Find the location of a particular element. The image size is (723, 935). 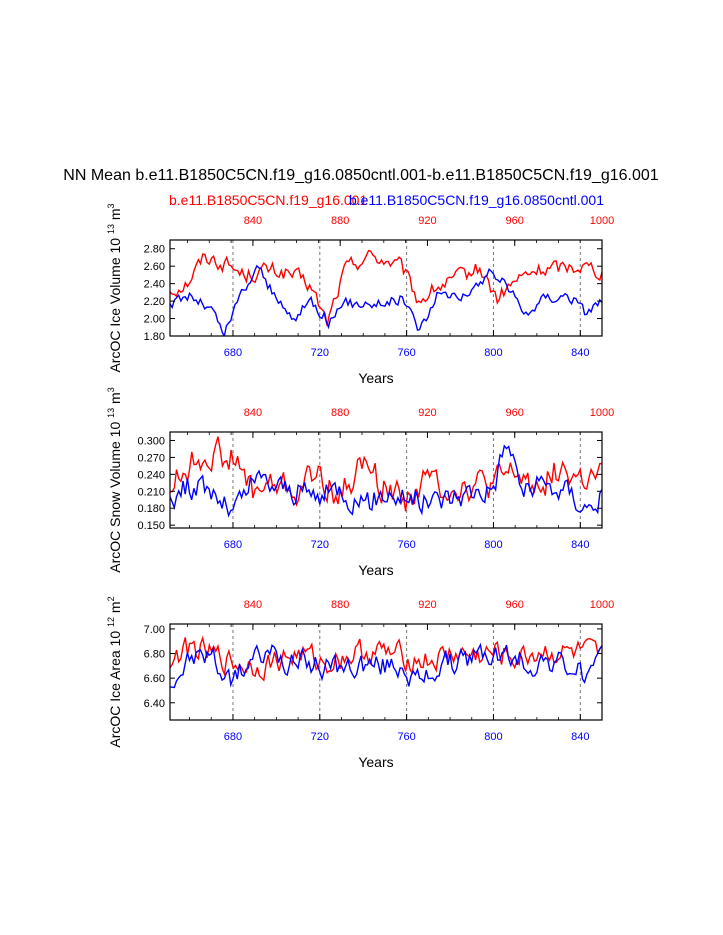

y-tick-label: 2.20 is located at coordinates (154, 302).